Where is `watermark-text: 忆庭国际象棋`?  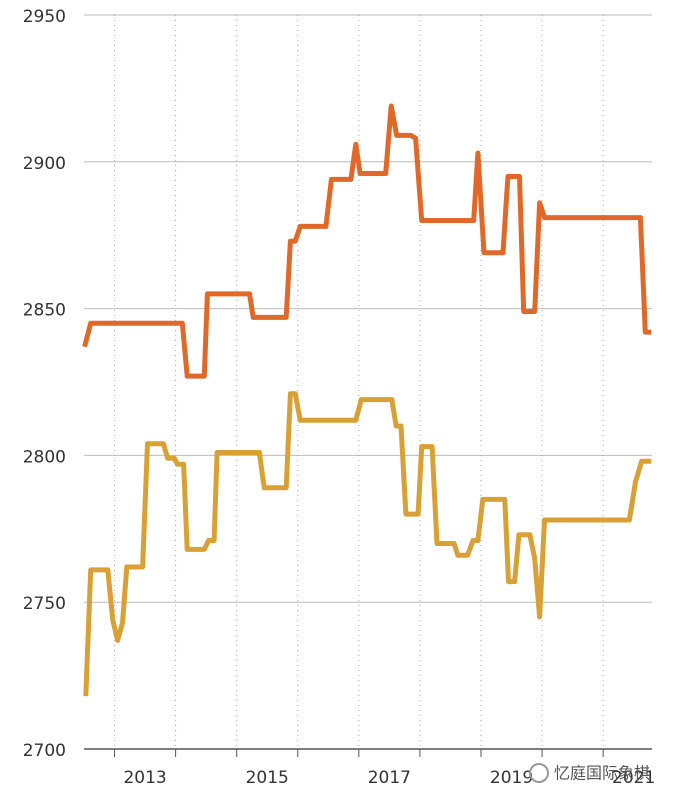 watermark-text: 忆庭国际象棋 is located at coordinates (602, 773).